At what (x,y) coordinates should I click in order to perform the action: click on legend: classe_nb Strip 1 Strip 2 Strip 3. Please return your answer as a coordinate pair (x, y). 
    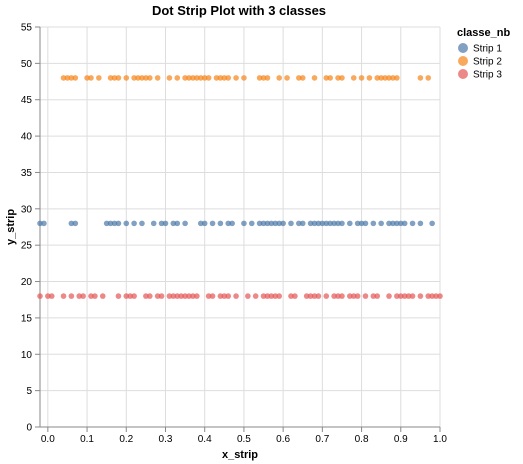
    Looking at the image, I should click on (483, 54).